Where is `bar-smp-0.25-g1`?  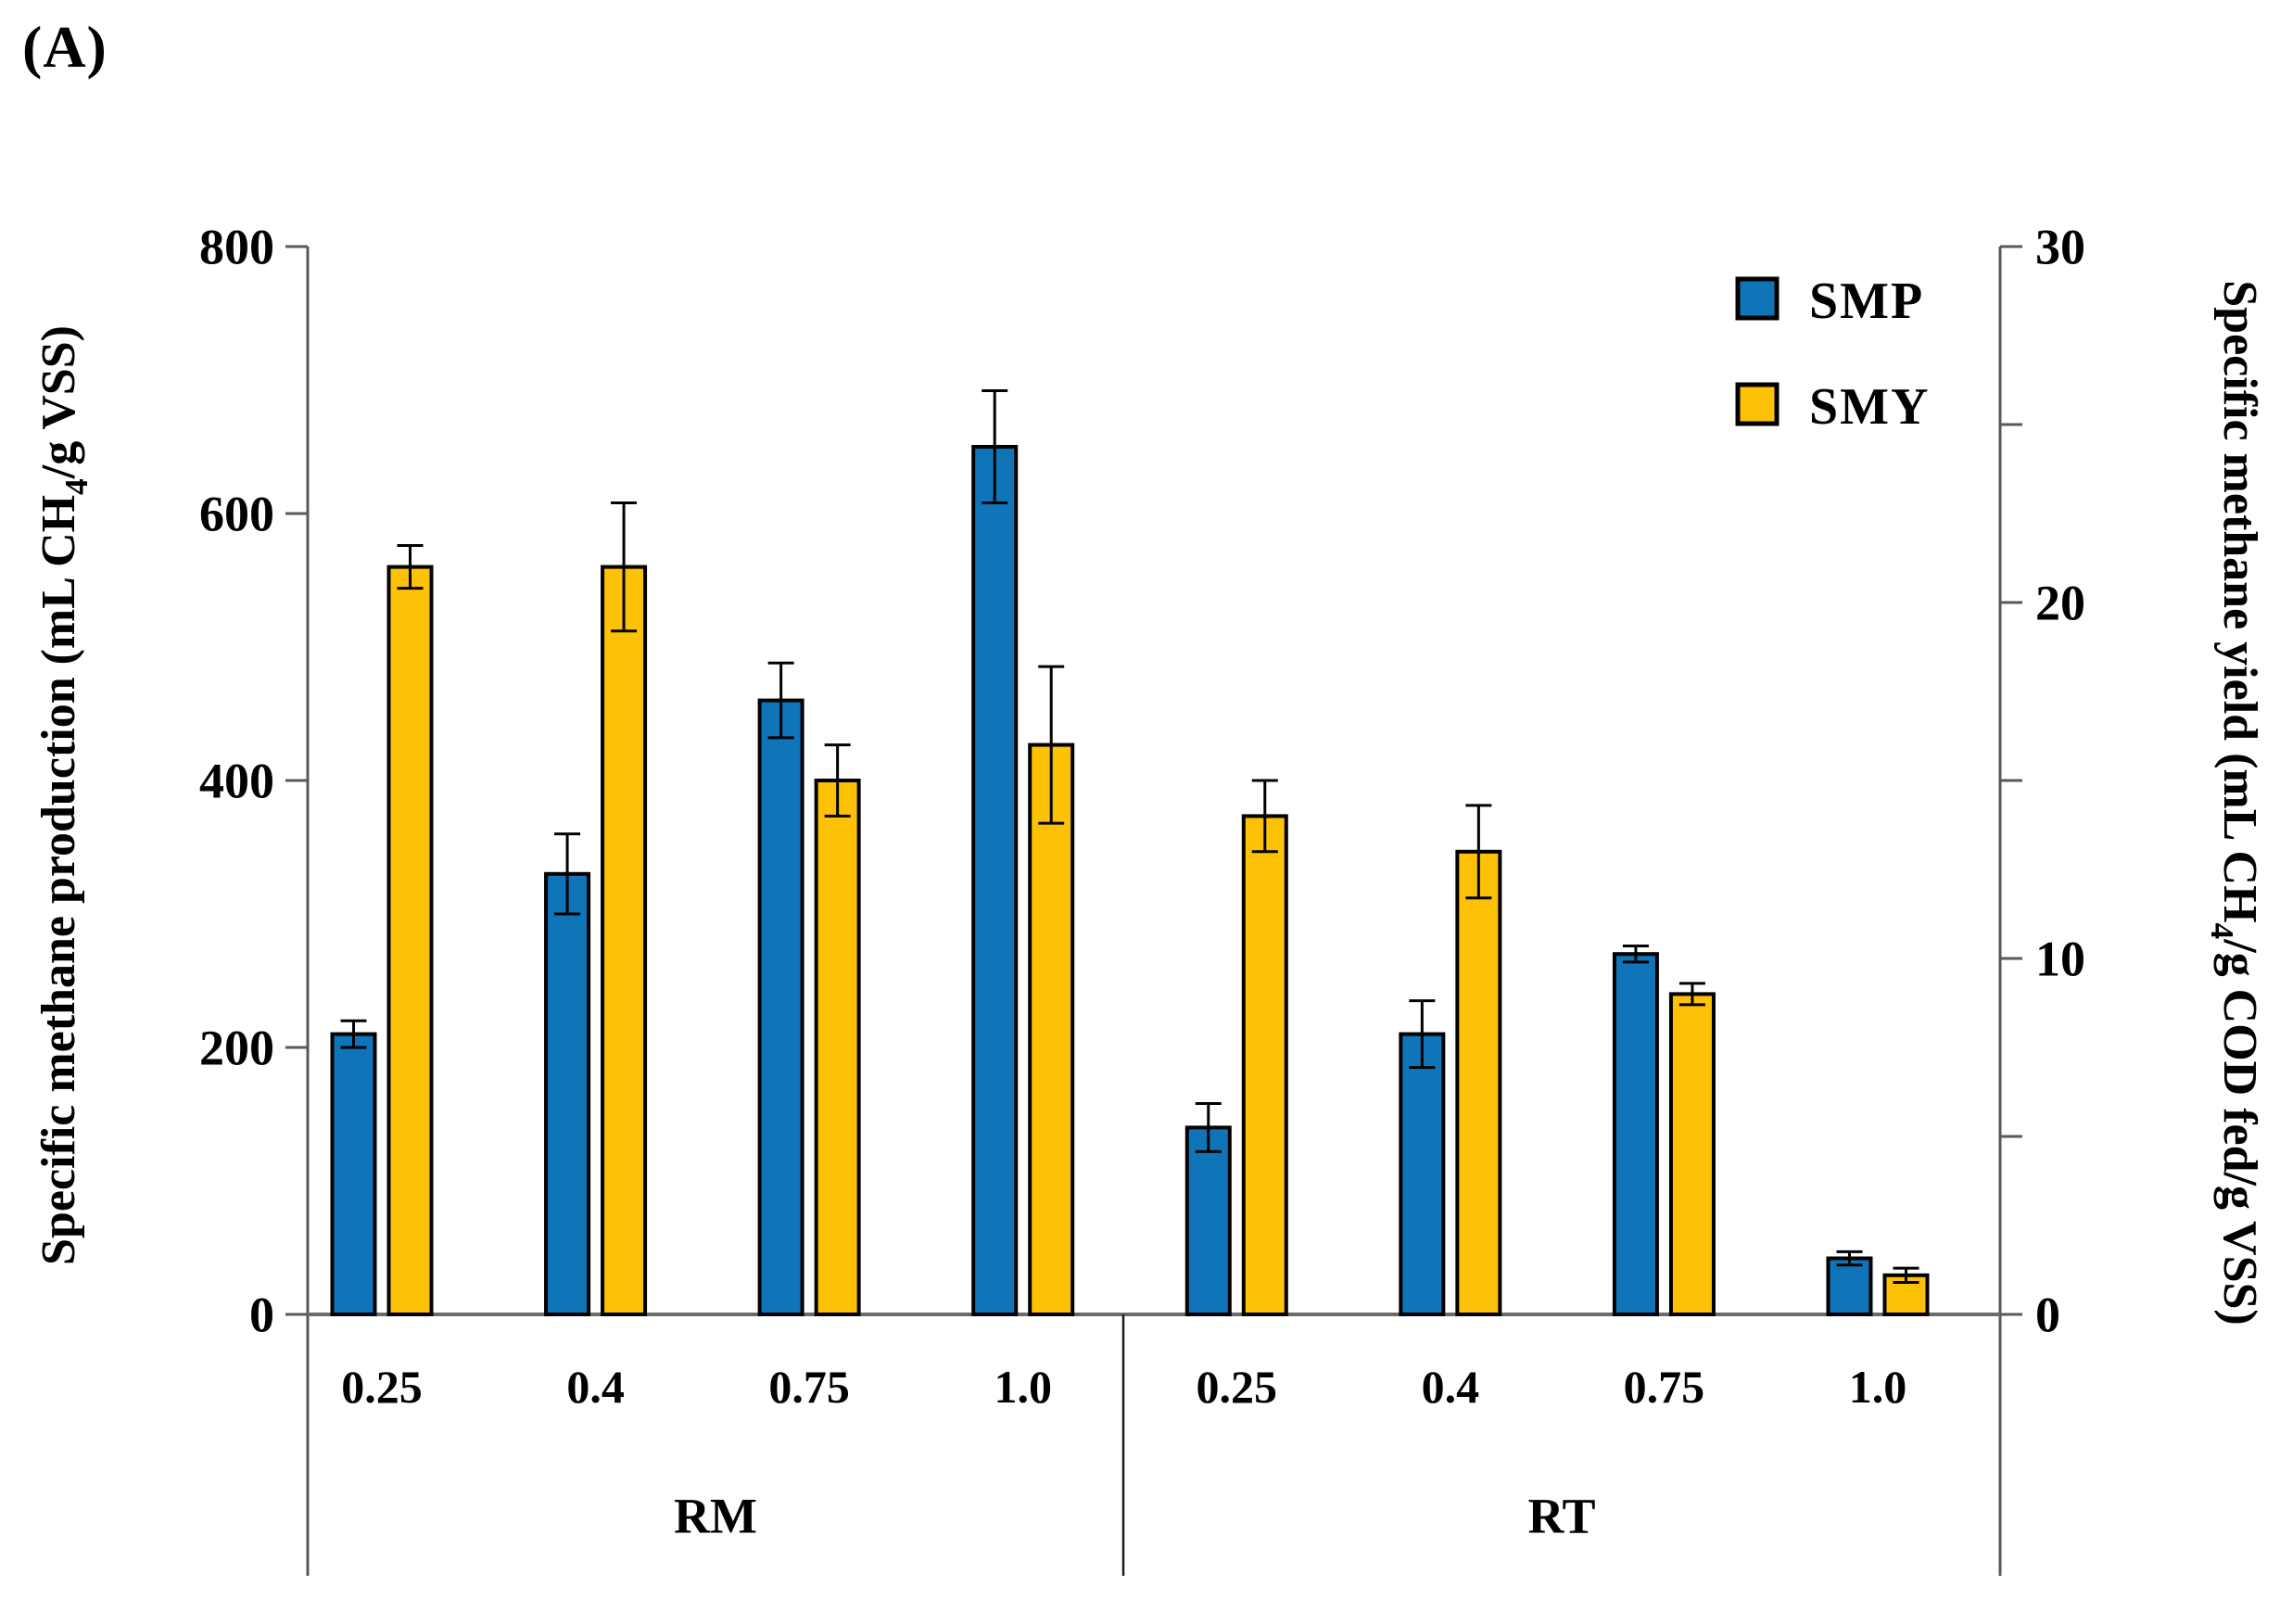 bar-smp-0.25-g1 is located at coordinates (354, 1174).